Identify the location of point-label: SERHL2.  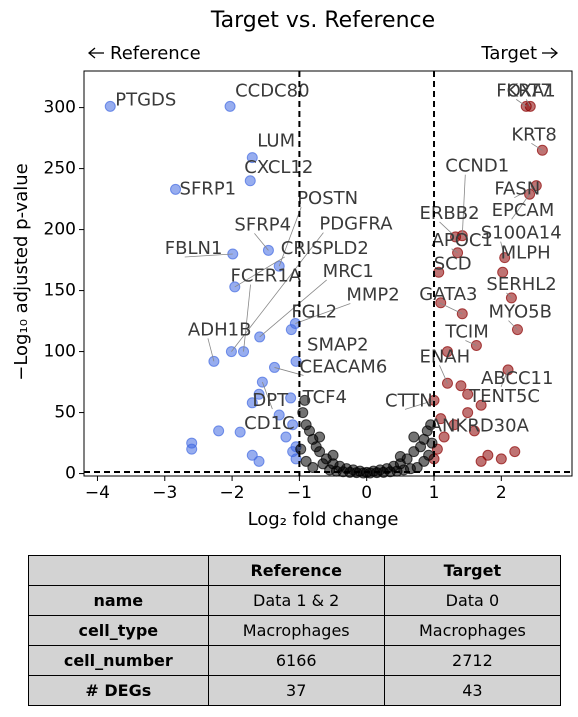
(521, 284).